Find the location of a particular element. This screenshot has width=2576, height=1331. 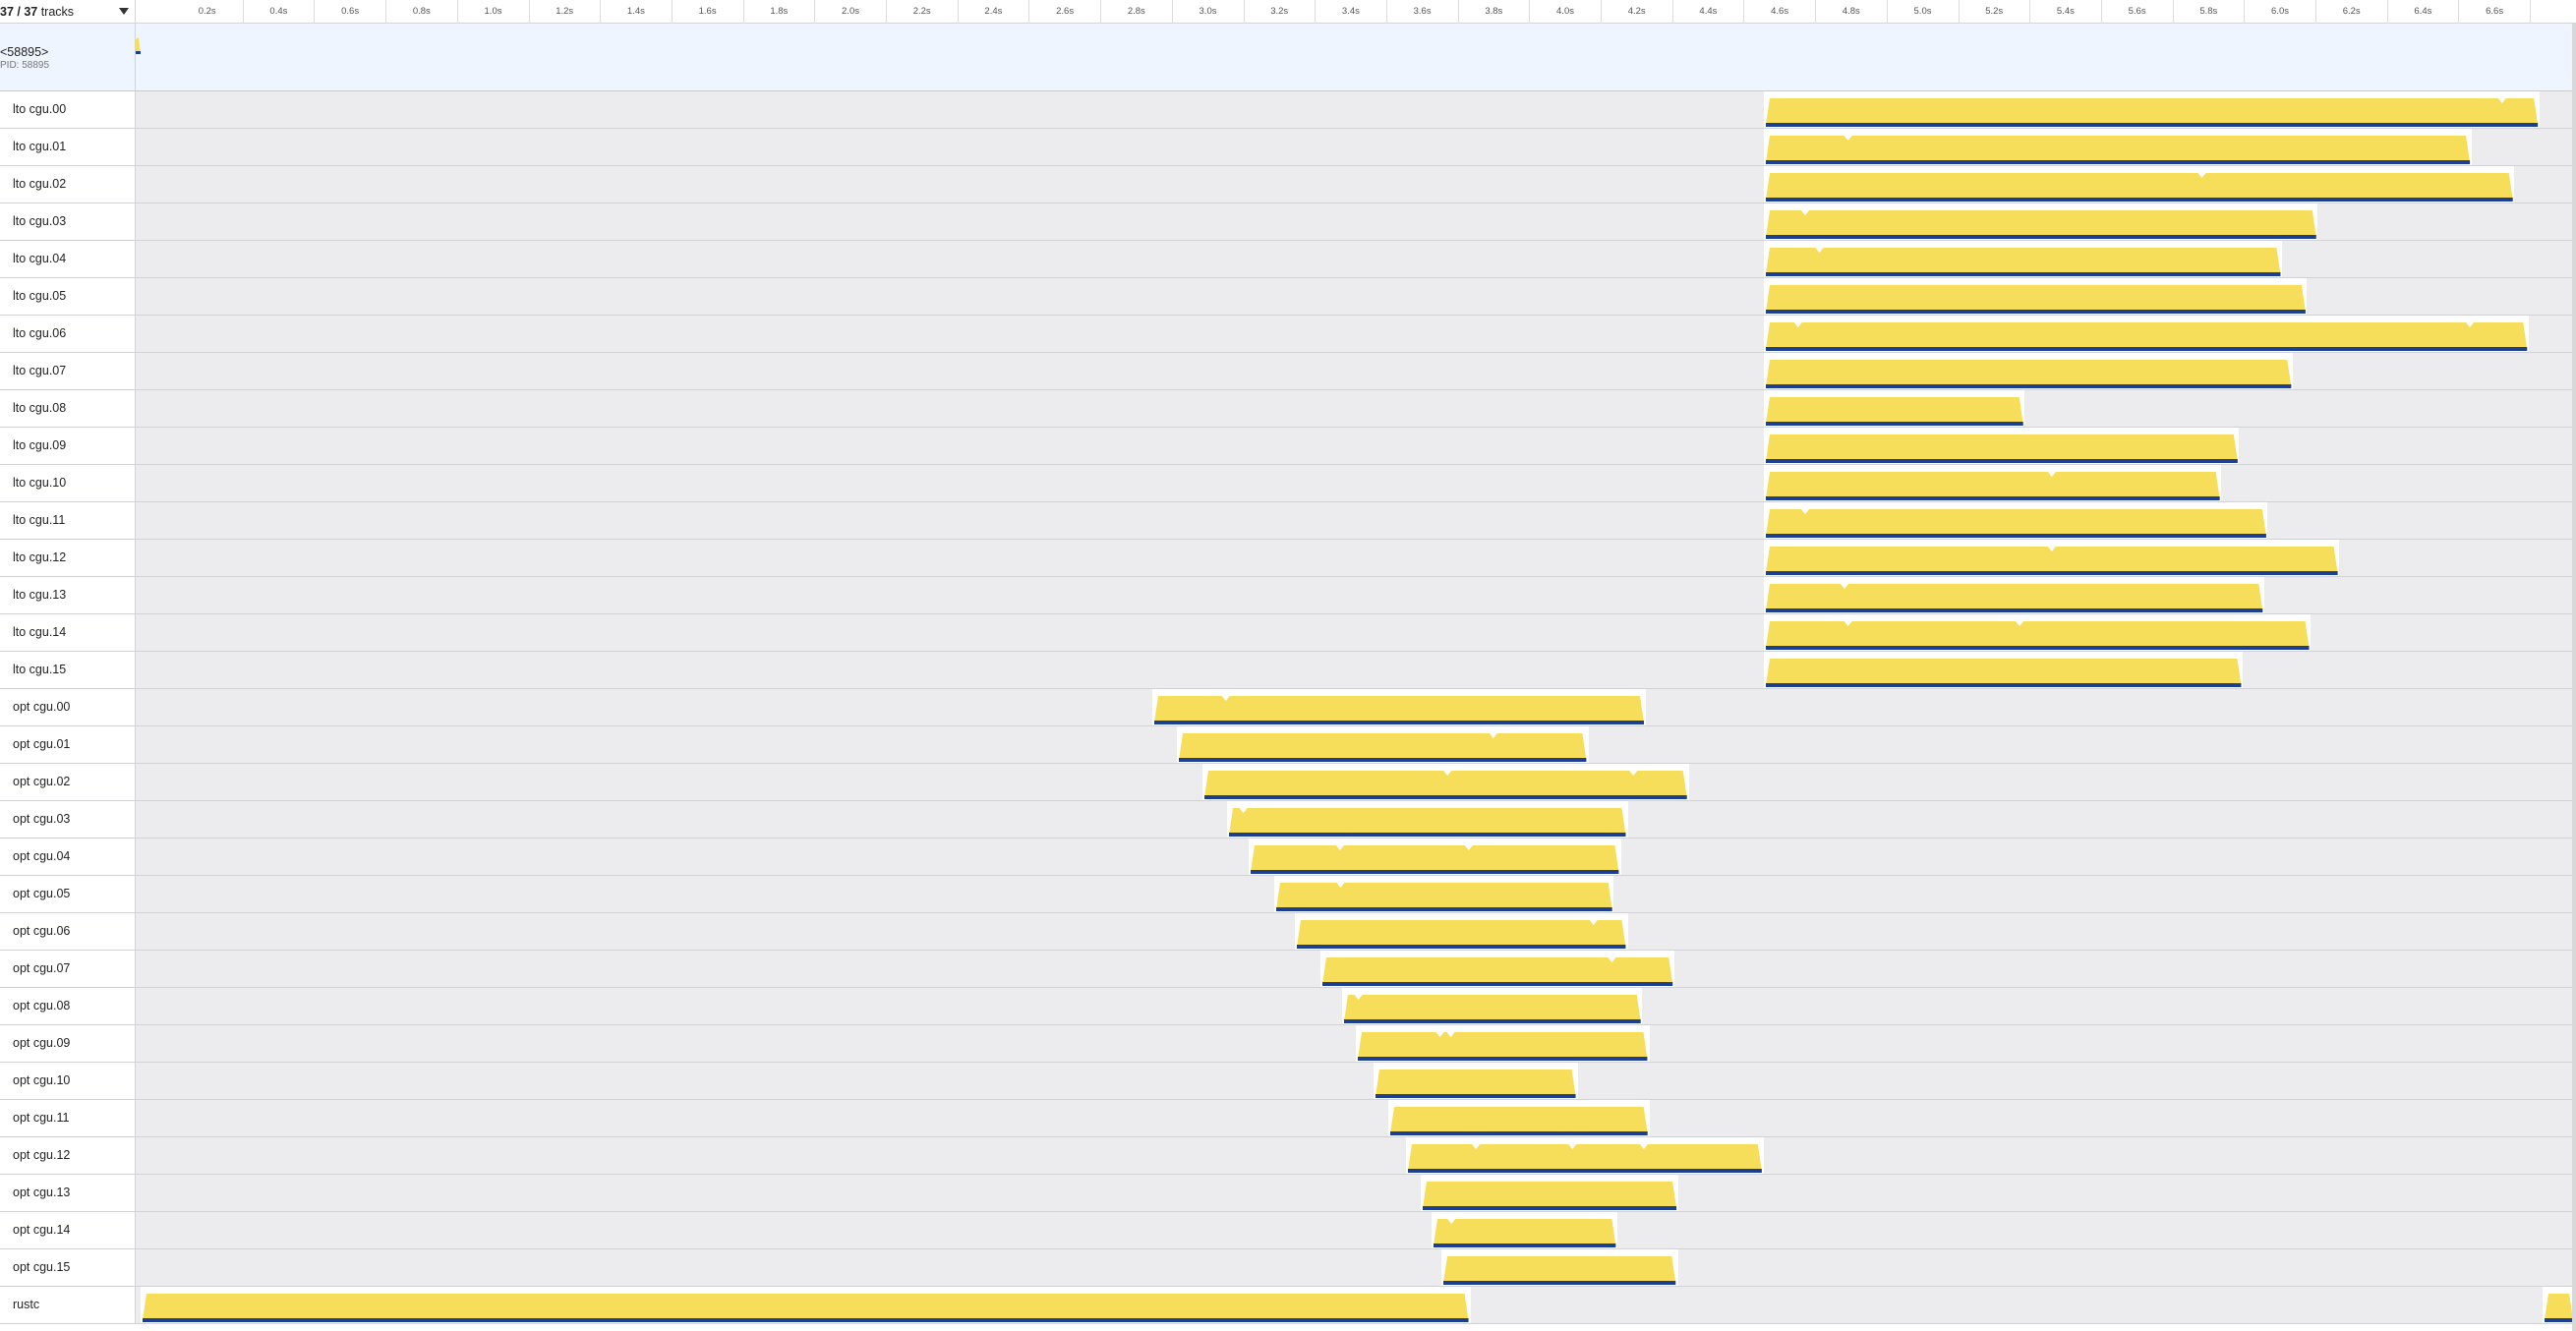

track-label: lto cgu.09 is located at coordinates (68, 446).